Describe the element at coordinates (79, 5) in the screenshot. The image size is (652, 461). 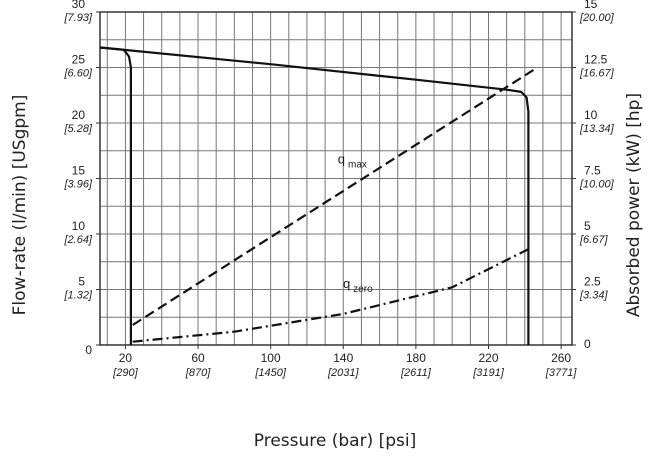
I see `y-tick-label: 30` at that location.